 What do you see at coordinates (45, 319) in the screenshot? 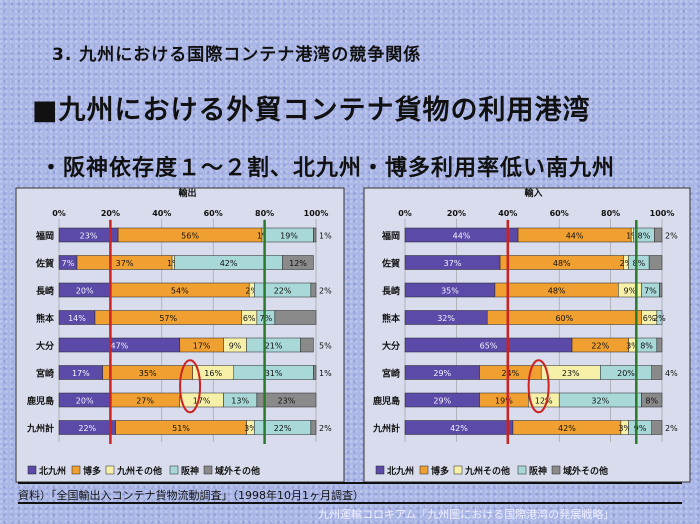
I see `export-category-label: 熊本` at bounding box center [45, 319].